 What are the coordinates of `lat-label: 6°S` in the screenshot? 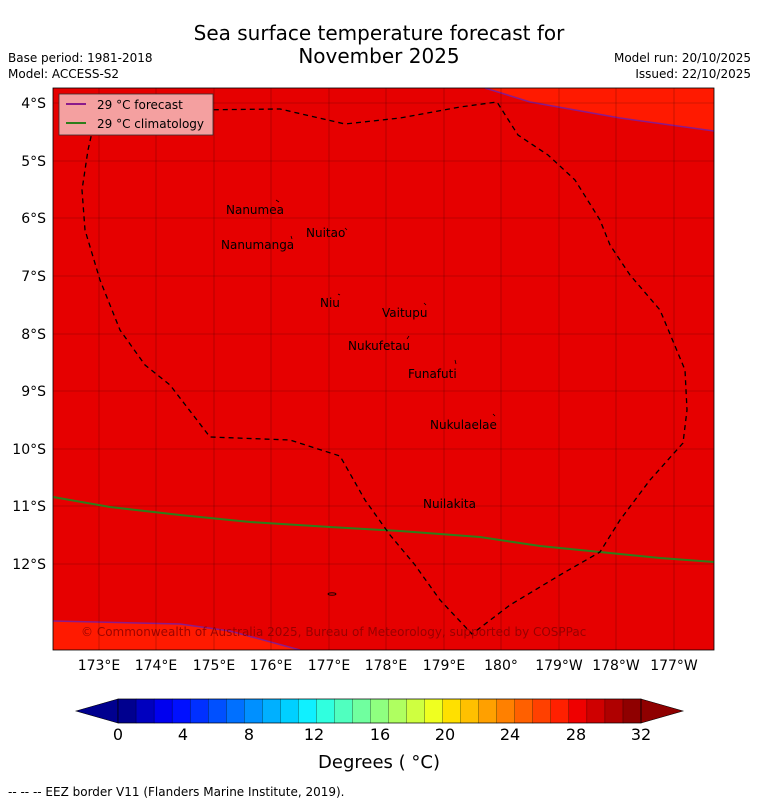 It's located at (33, 219).